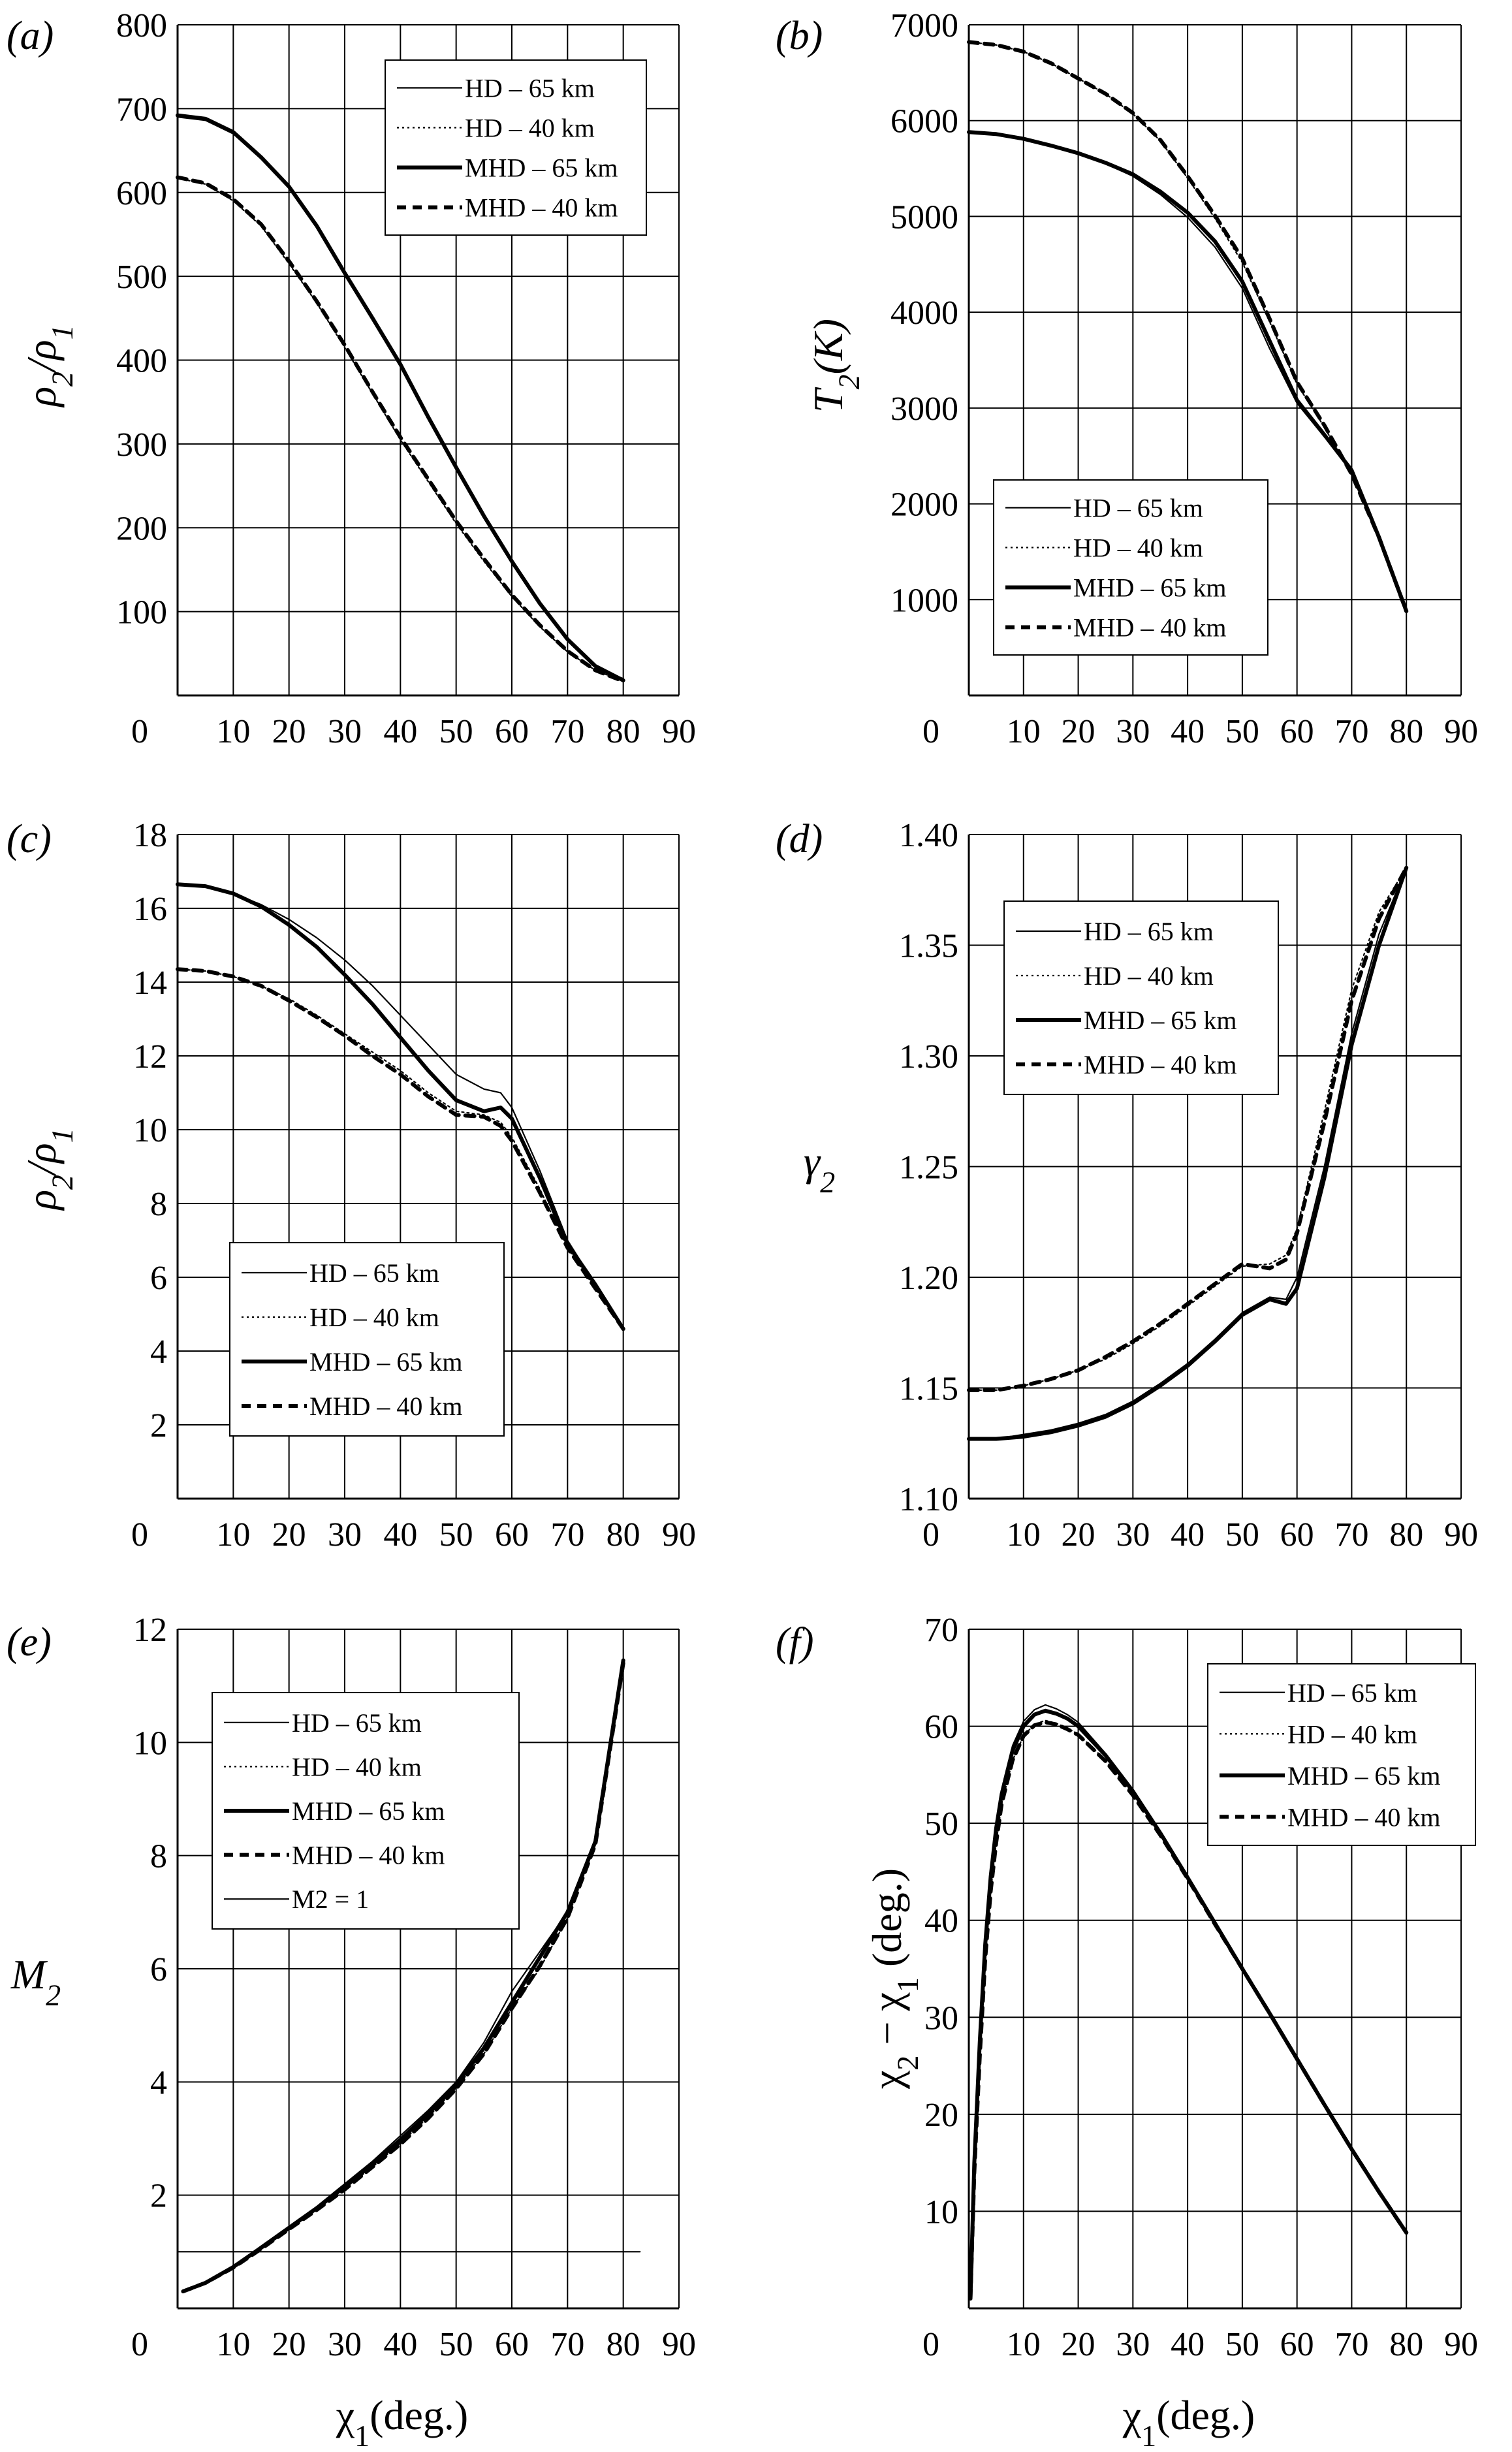 This screenshot has height=2452, width=1512. I want to click on y-tick-label: 60, so click(941, 1727).